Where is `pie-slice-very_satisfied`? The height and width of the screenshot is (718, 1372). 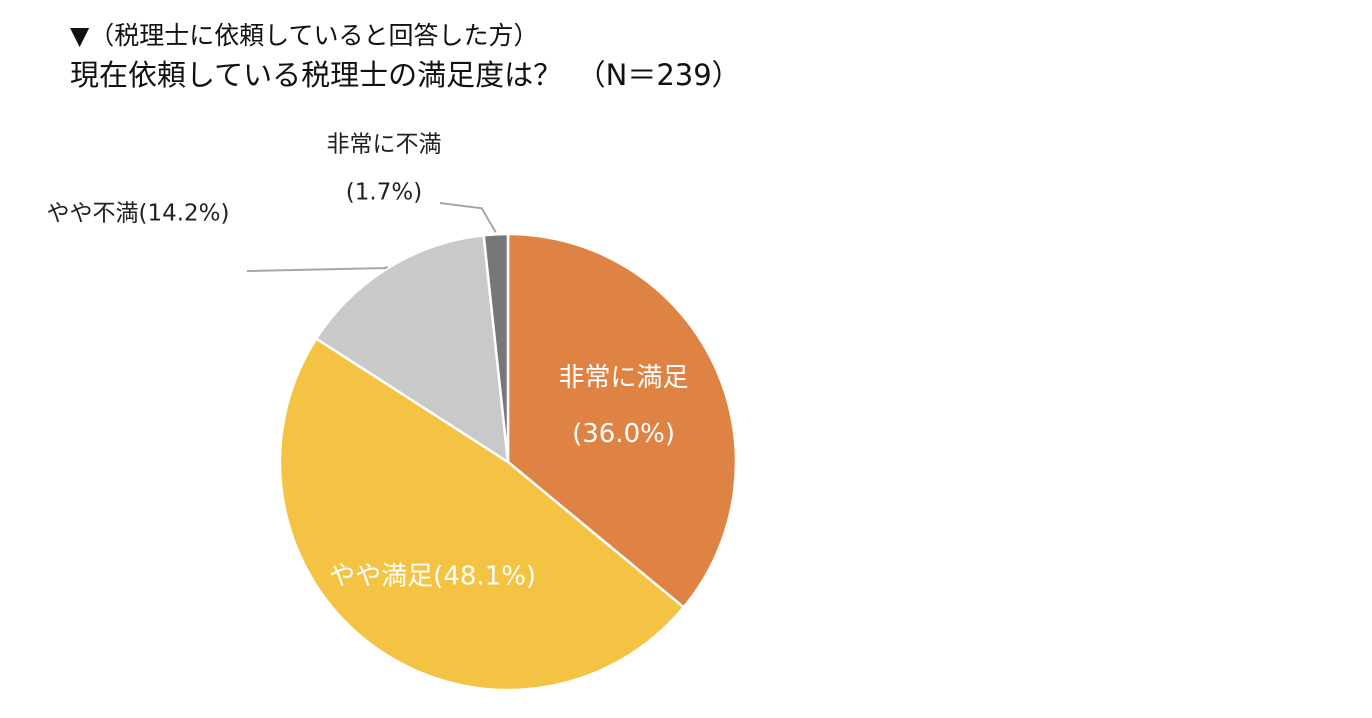 pie-slice-very_satisfied is located at coordinates (622, 420).